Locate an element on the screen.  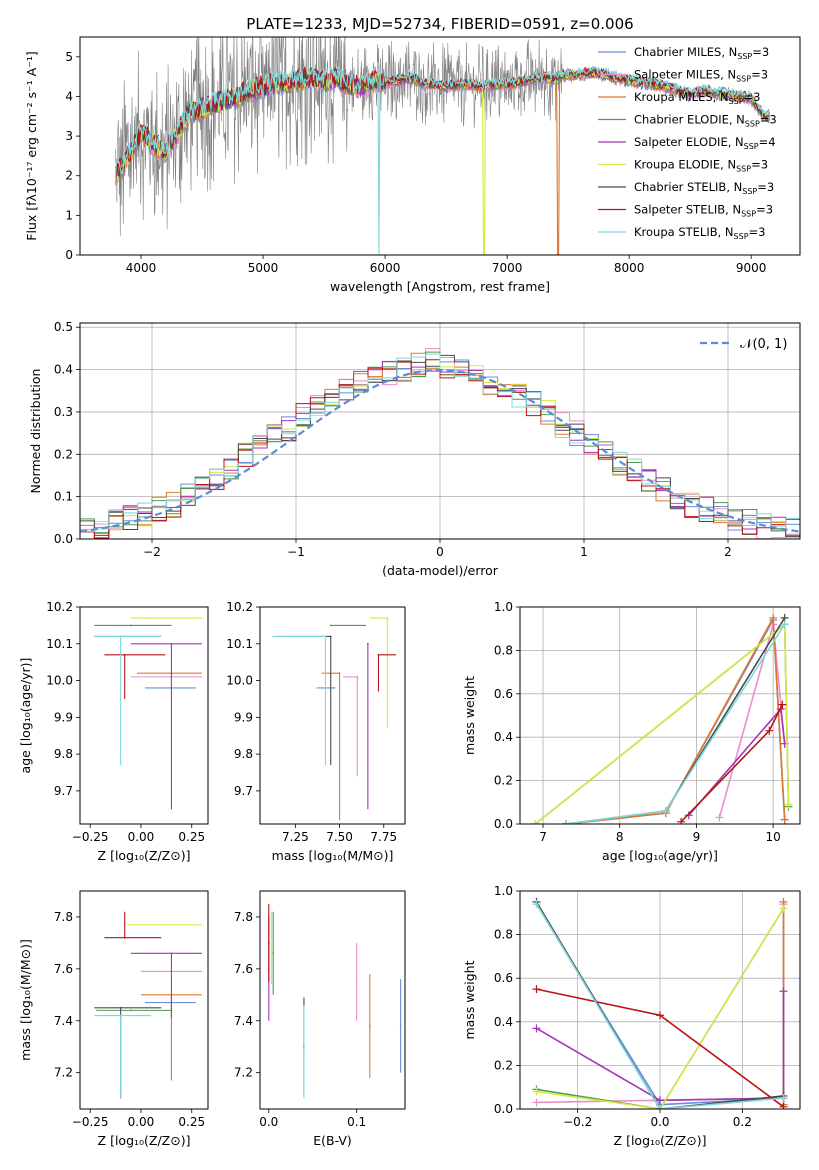
tick-label-x: 9 is located at coordinates (697, 837).